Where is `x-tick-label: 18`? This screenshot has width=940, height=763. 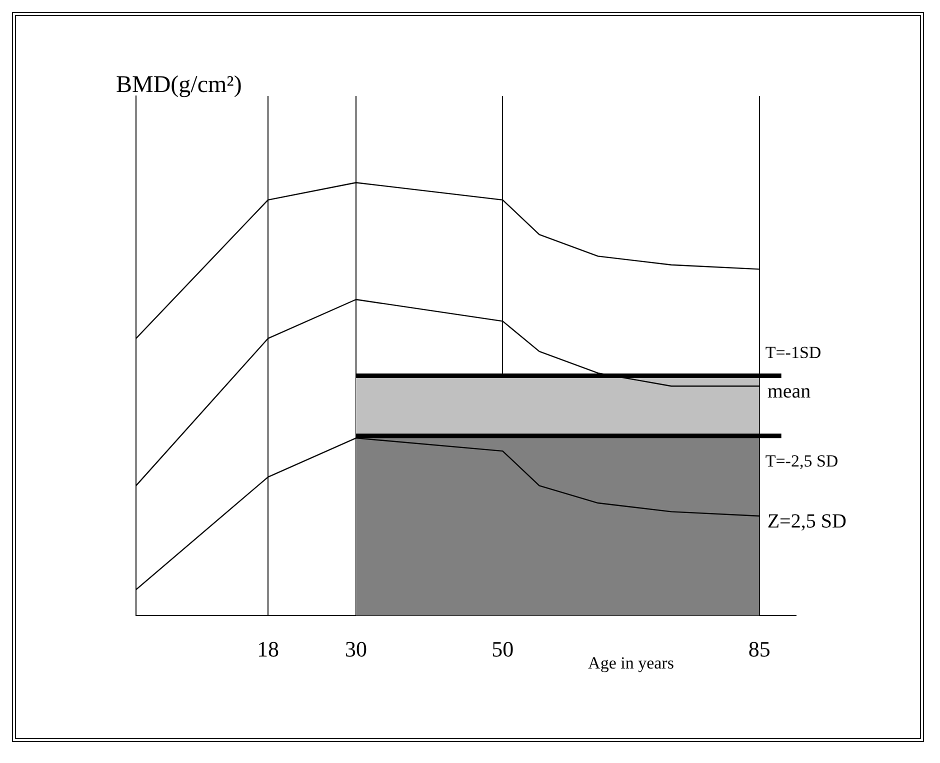
x-tick-label: 18 is located at coordinates (268, 649).